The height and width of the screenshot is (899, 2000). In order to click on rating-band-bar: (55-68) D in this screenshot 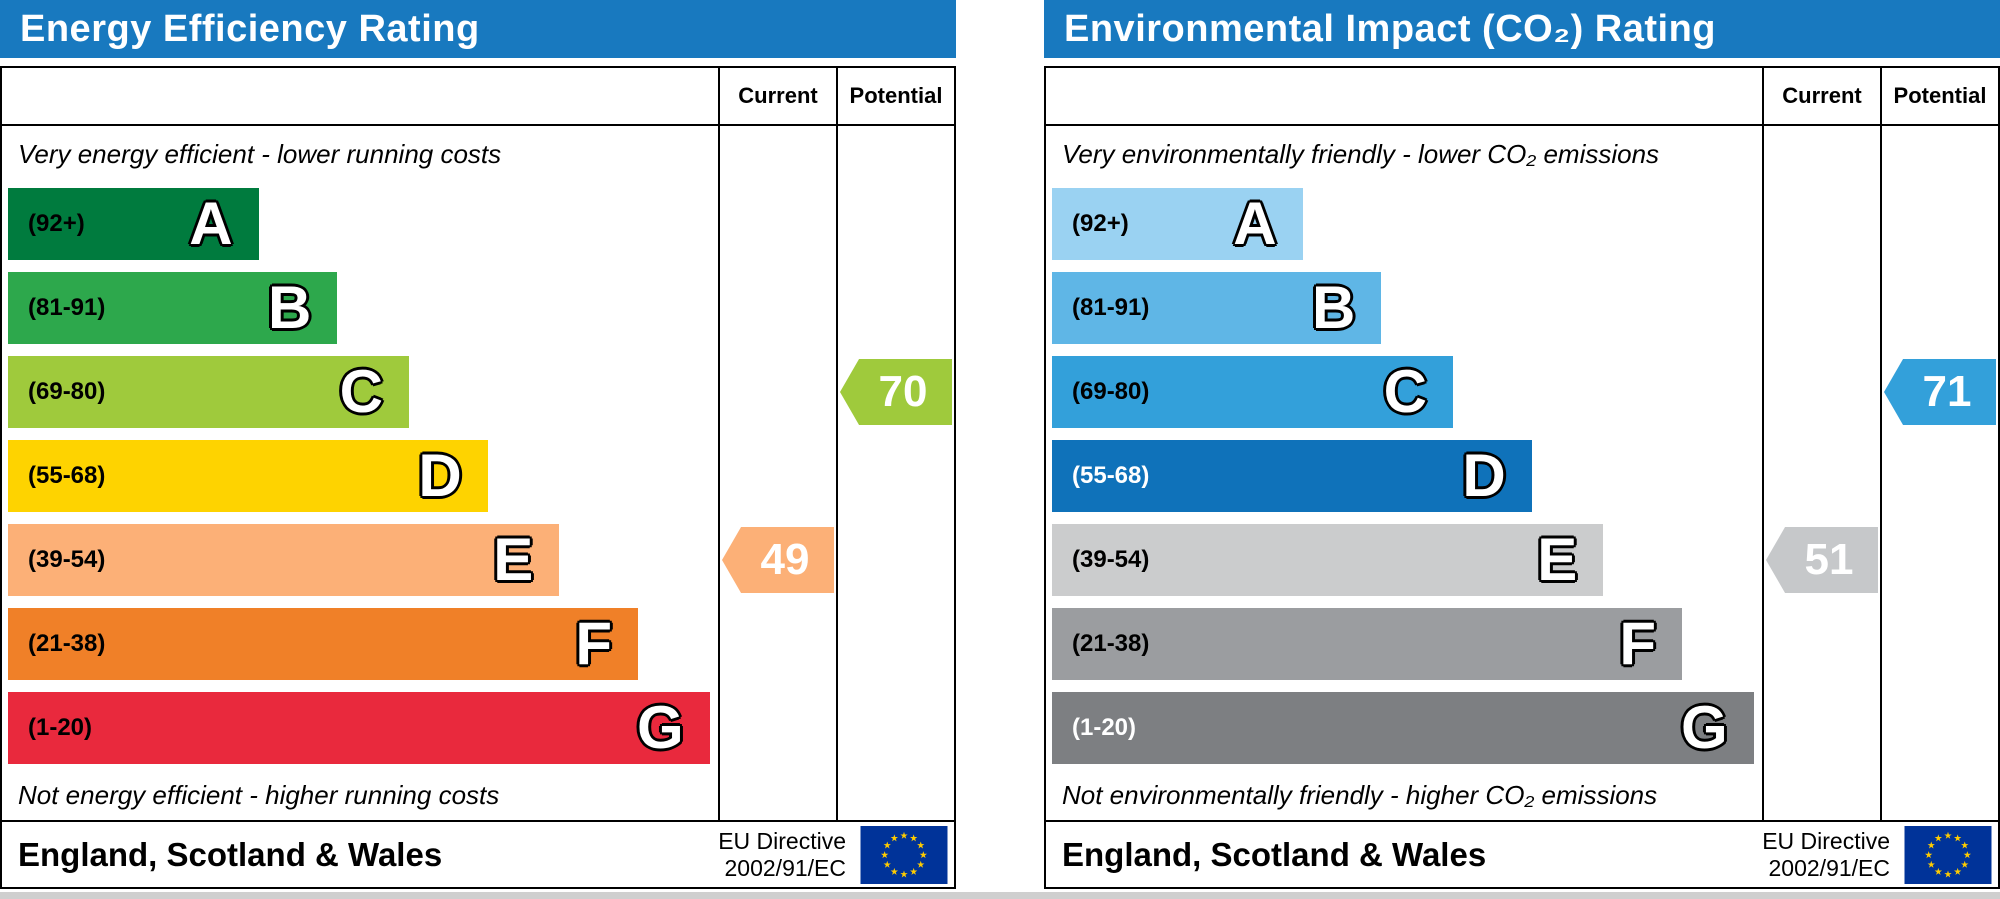, I will do `click(248, 476)`.